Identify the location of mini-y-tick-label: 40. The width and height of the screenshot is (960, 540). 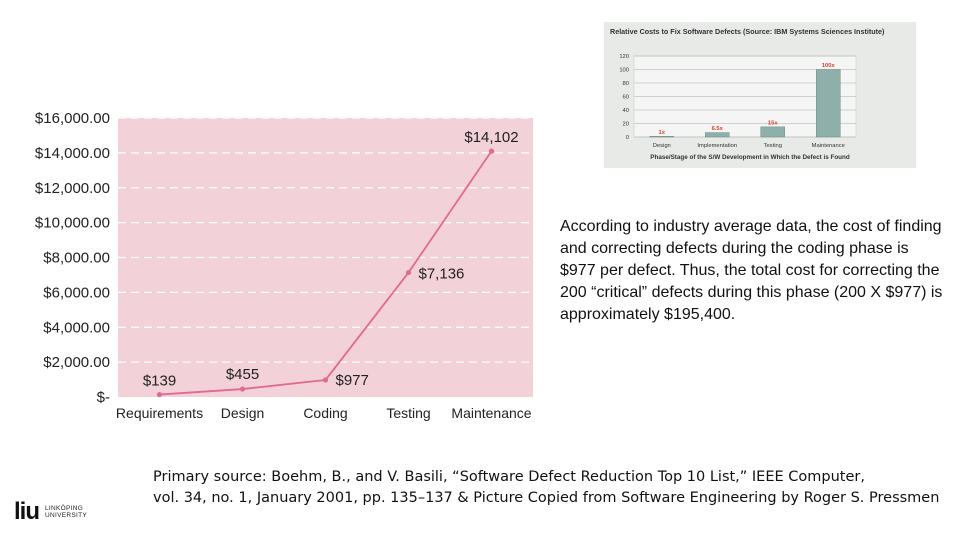
(626, 111).